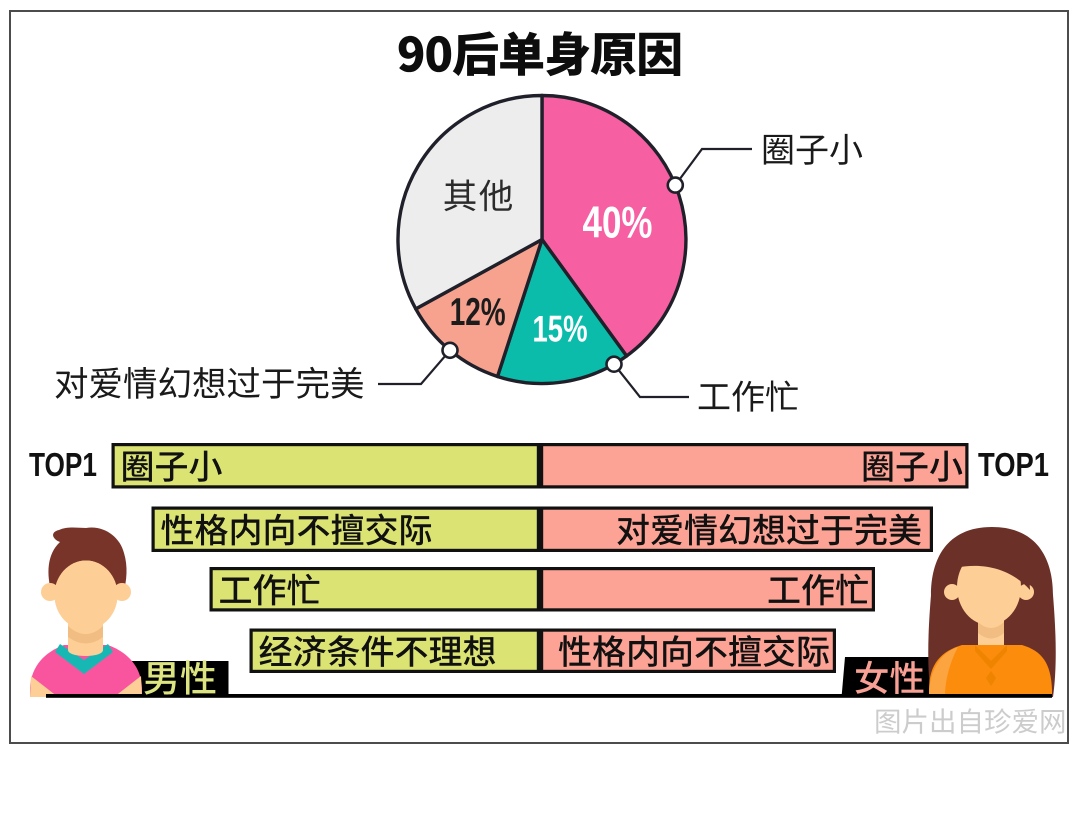  What do you see at coordinates (618, 223) in the screenshot?
I see `svg-text: 40%` at bounding box center [618, 223].